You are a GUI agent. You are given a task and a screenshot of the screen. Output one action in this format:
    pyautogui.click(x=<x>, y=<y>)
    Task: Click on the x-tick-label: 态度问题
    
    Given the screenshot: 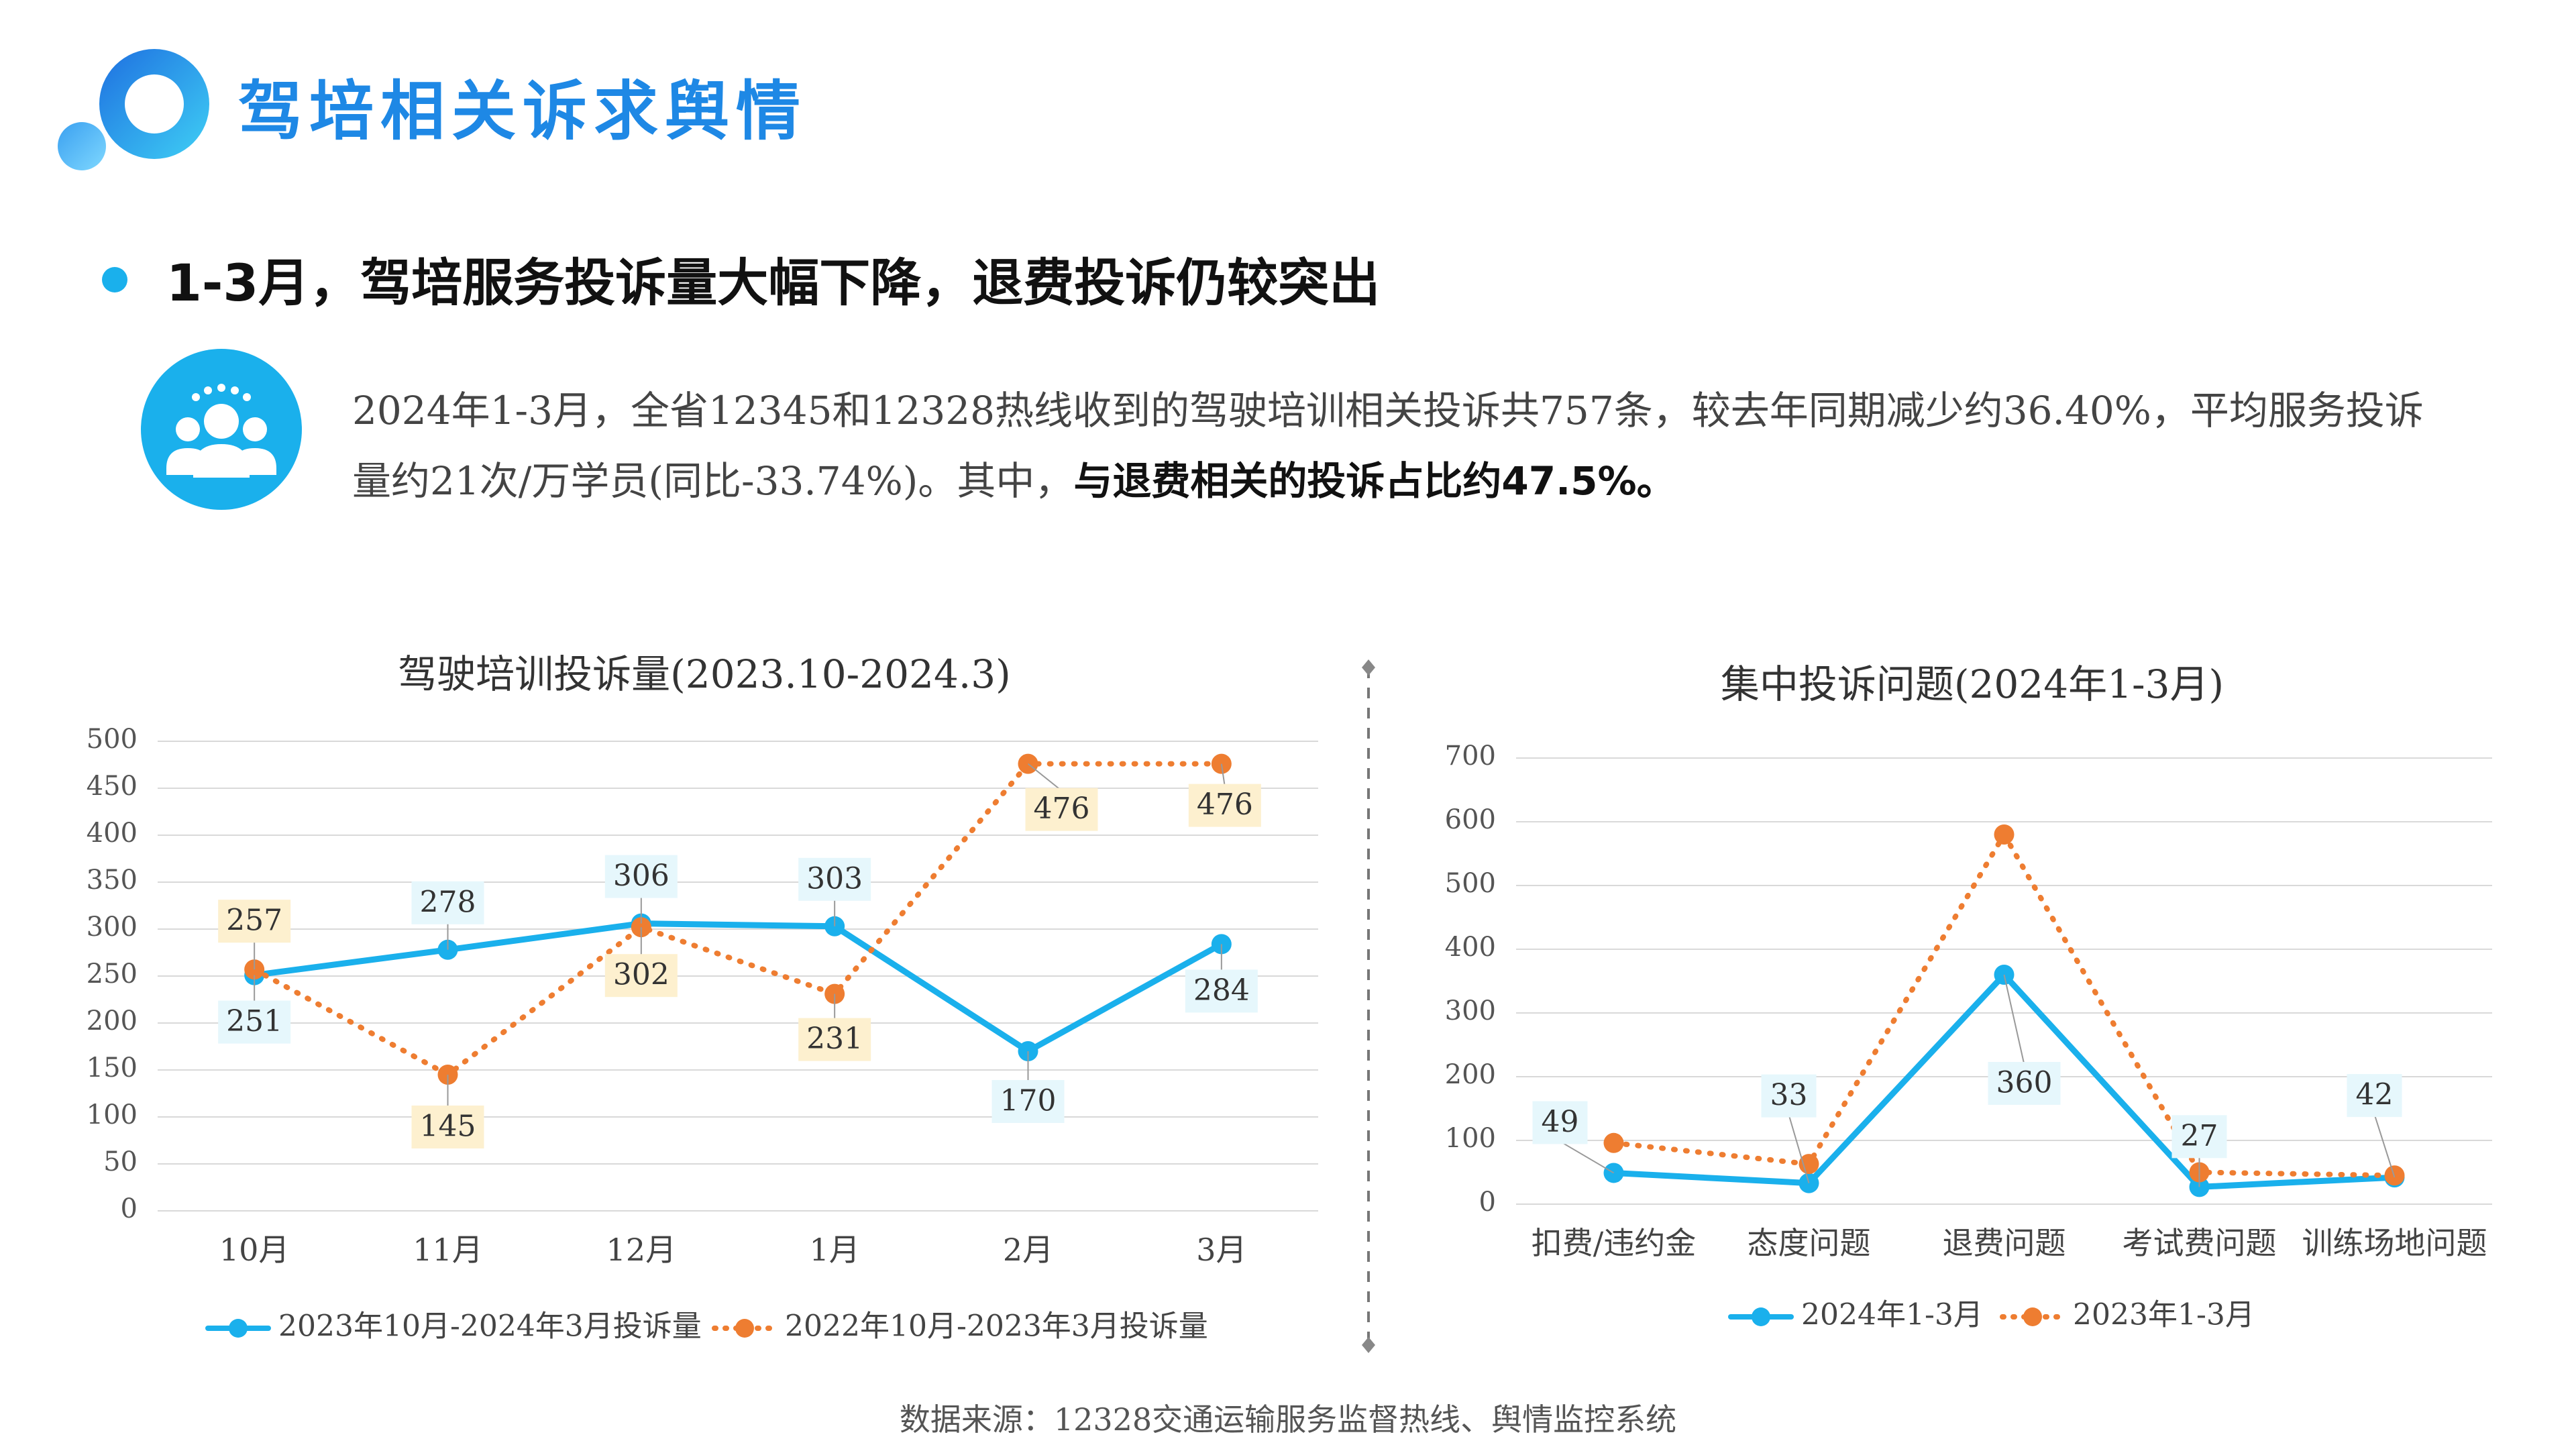 What is the action you would take?
    pyautogui.click(x=1809, y=1243)
    